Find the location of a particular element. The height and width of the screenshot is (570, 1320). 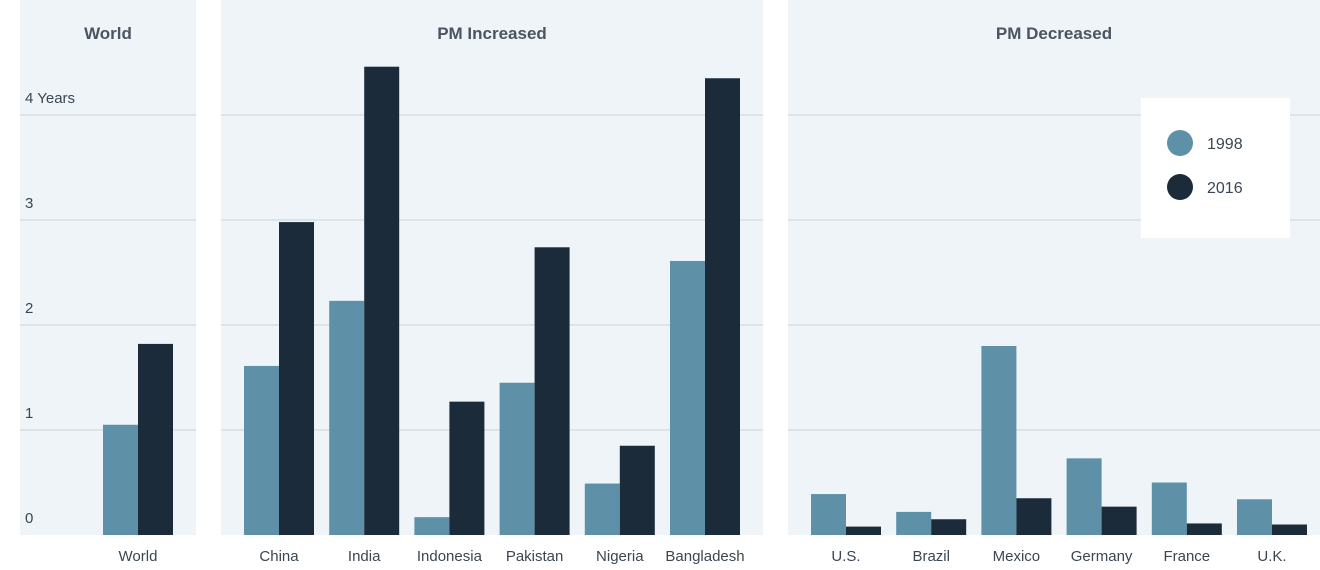

y-tick-label: 3 is located at coordinates (29, 203).